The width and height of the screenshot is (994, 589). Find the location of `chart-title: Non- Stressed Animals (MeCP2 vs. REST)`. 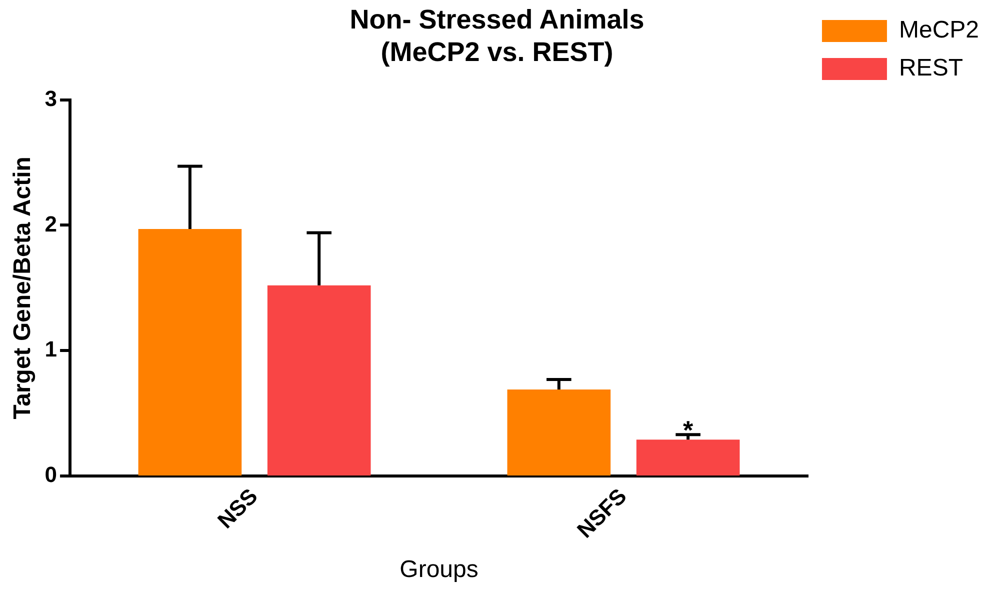

chart-title: Non- Stressed Animals (MeCP2 vs. REST) is located at coordinates (497, 36).